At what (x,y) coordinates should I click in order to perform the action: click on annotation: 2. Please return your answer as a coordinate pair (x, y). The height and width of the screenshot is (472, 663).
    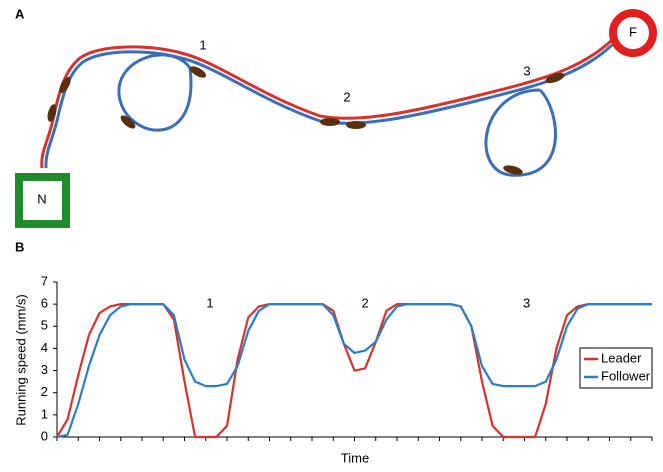
    Looking at the image, I should click on (365, 303).